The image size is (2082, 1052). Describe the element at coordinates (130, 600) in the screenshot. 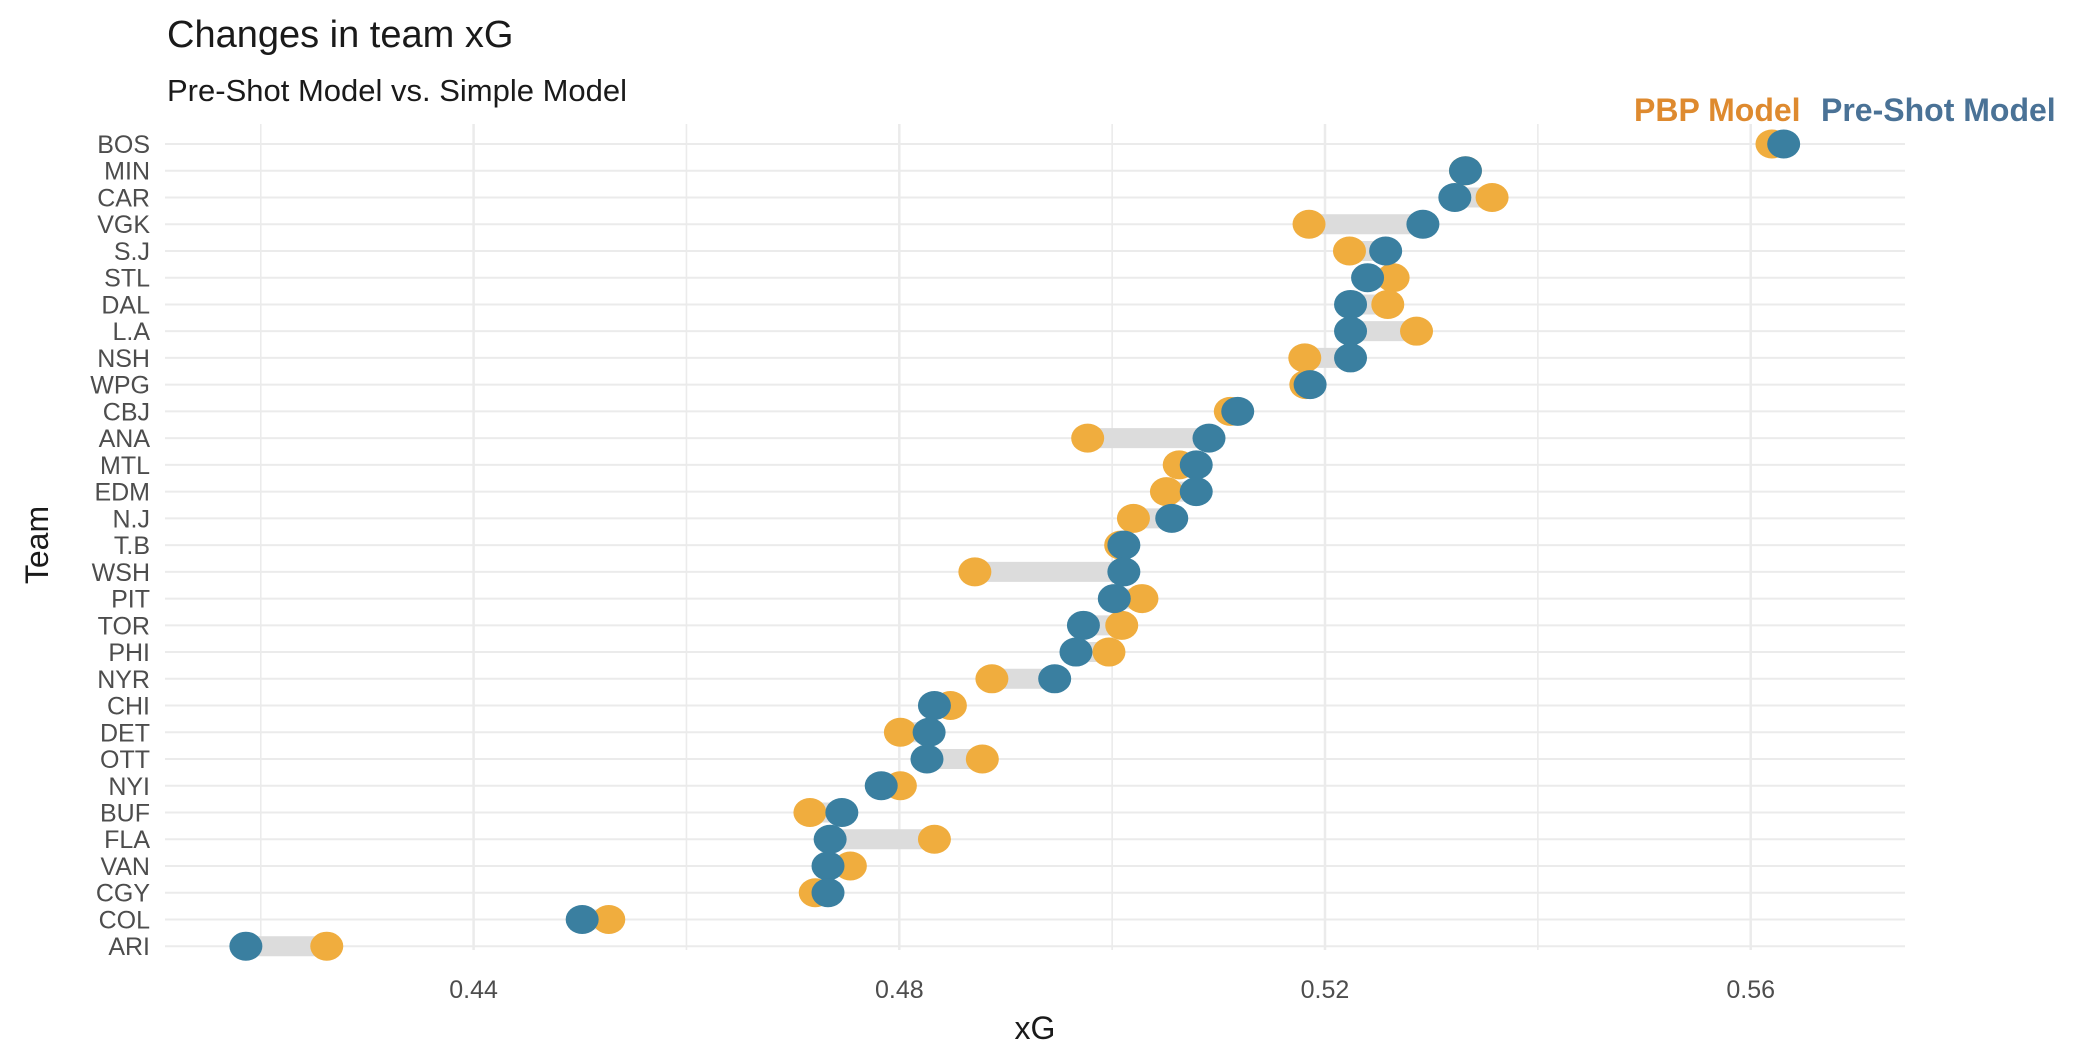

I see `y-tick-label: PIT` at that location.